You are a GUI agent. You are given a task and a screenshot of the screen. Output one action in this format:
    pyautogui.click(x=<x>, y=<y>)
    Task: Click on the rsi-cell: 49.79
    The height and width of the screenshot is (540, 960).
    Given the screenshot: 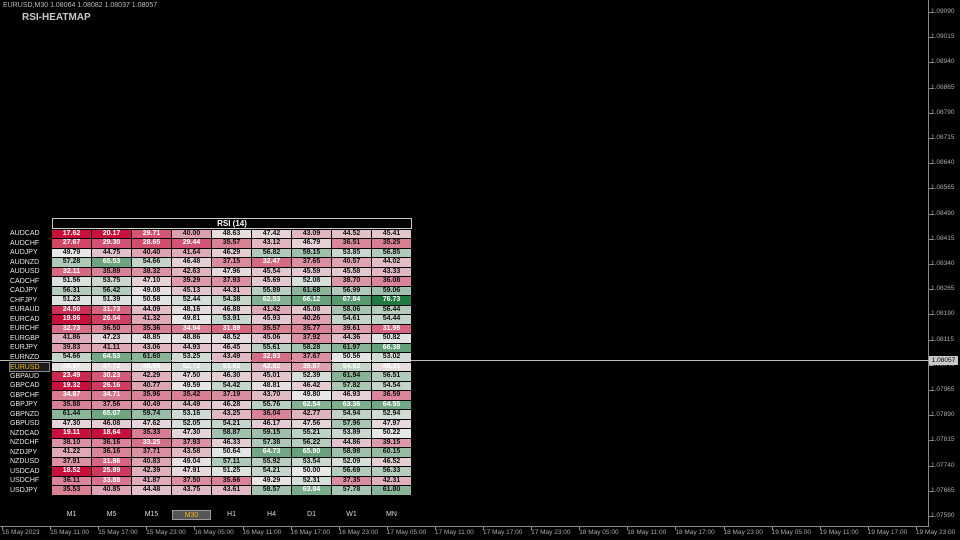 What is the action you would take?
    pyautogui.click(x=71, y=252)
    